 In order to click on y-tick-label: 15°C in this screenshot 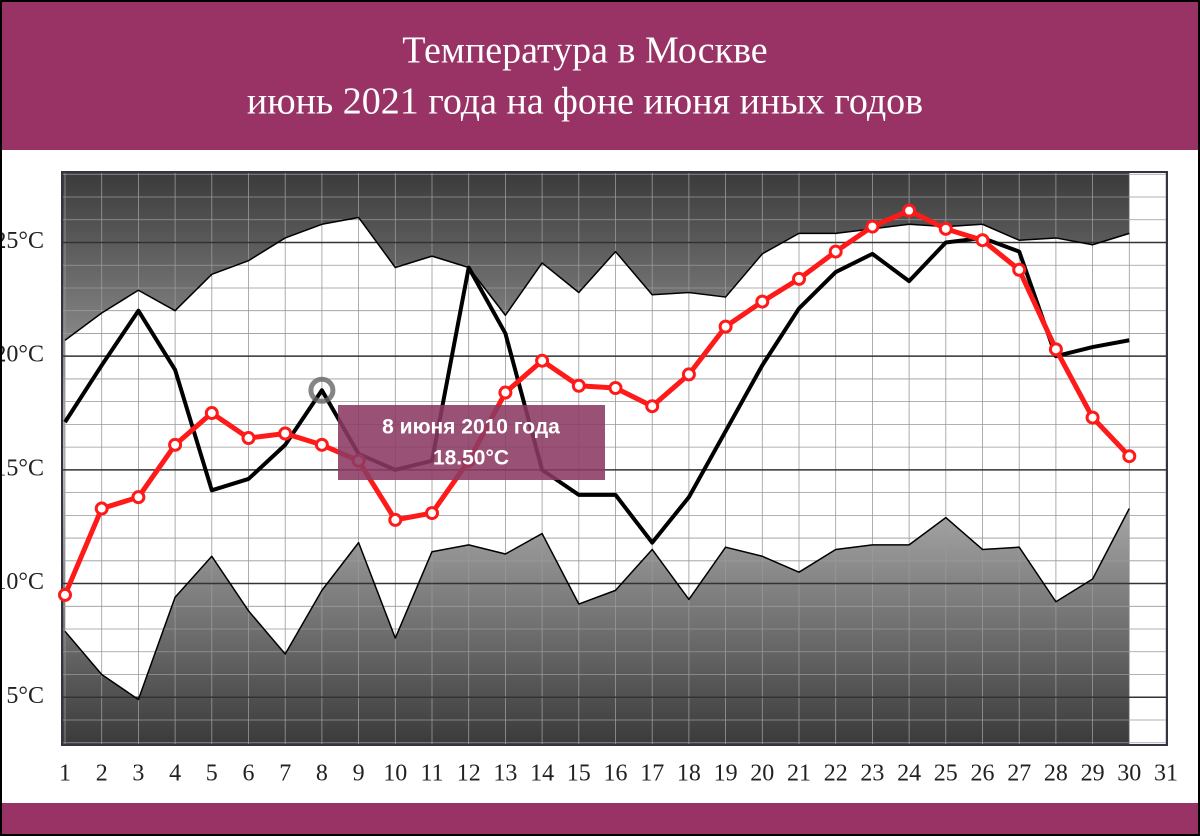, I will do `click(22, 468)`.